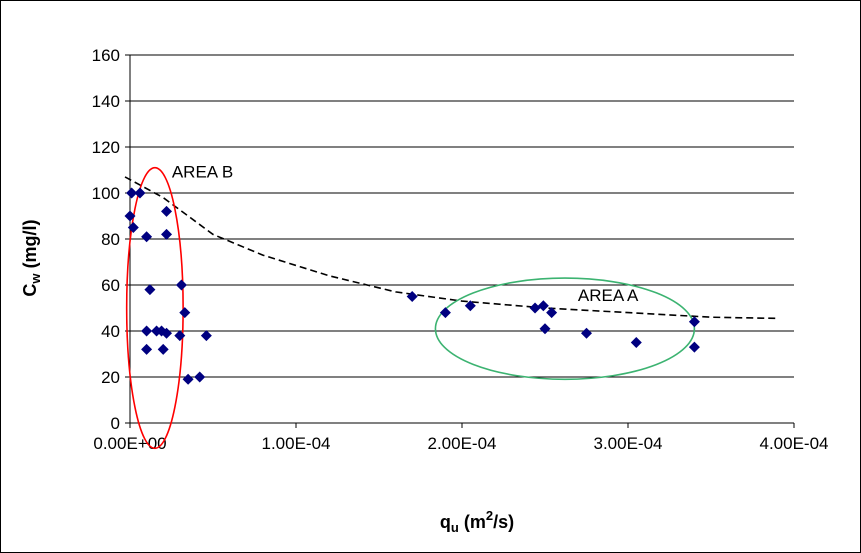 The width and height of the screenshot is (861, 553). I want to click on region-label: AREA A, so click(608, 295).